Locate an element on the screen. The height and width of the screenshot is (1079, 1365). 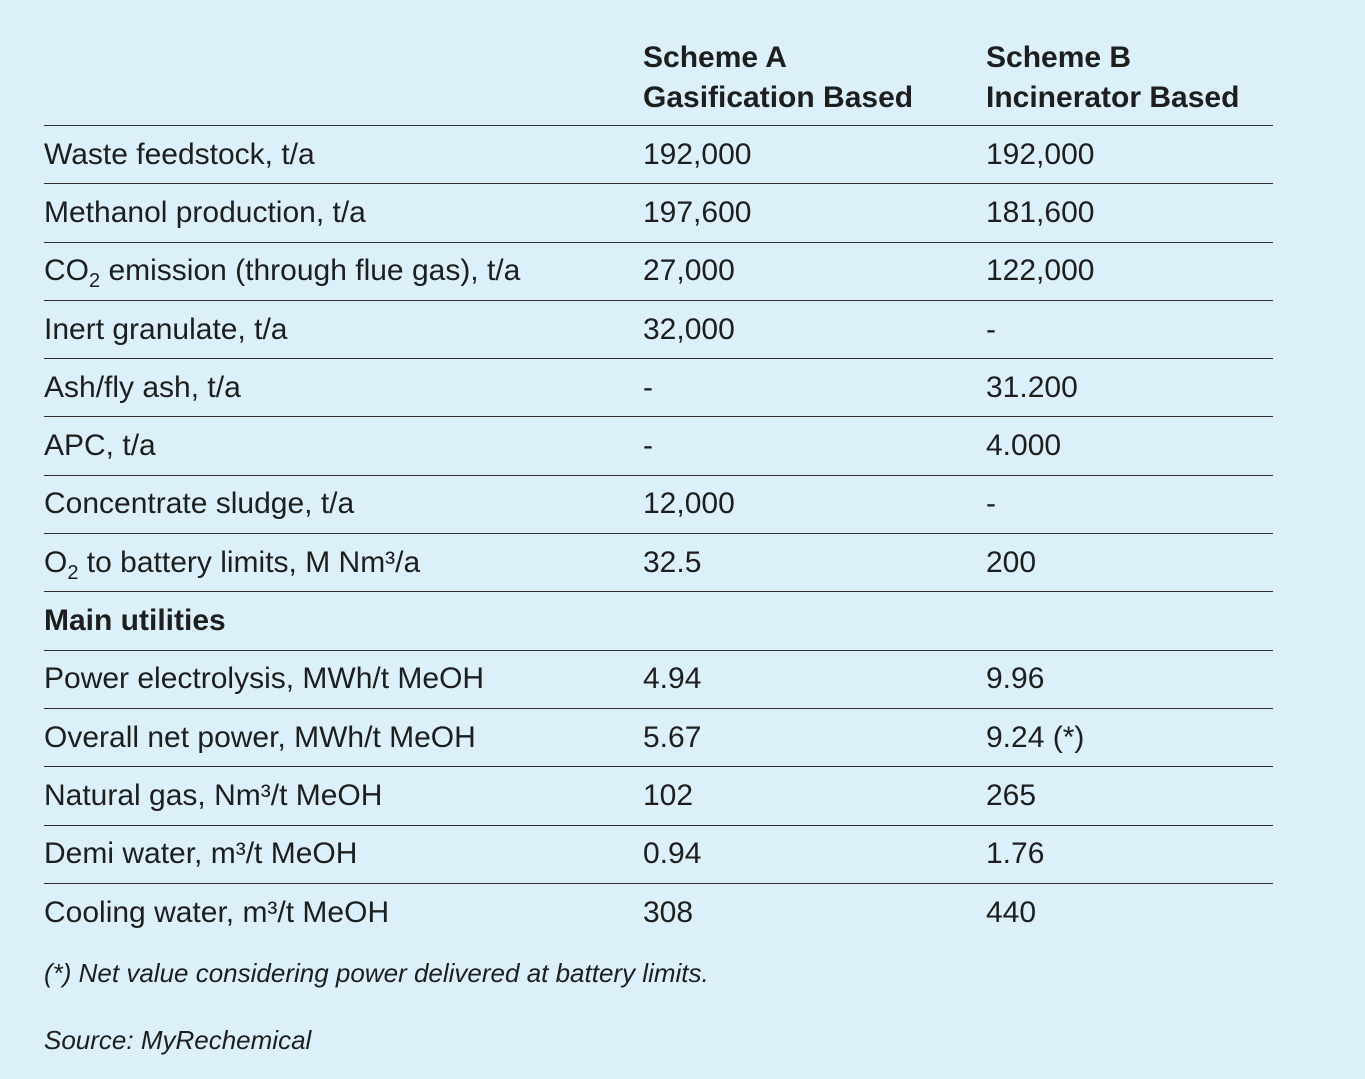
scheme-b-value: 122,000 is located at coordinates (1040, 271).